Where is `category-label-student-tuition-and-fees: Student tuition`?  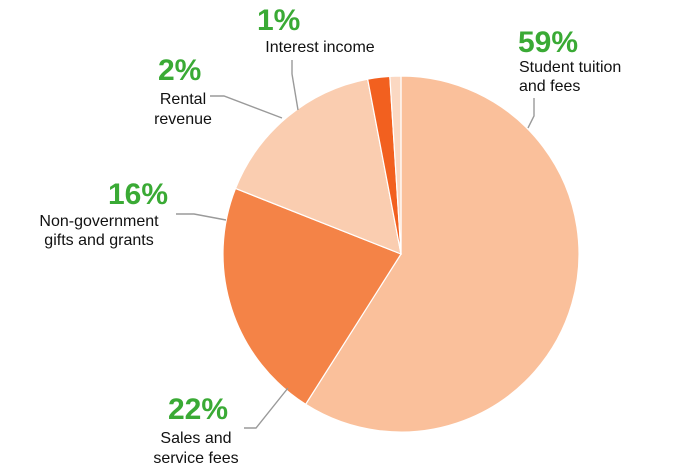
category-label-student-tuition-and-fees: Student tuition is located at coordinates (570, 67).